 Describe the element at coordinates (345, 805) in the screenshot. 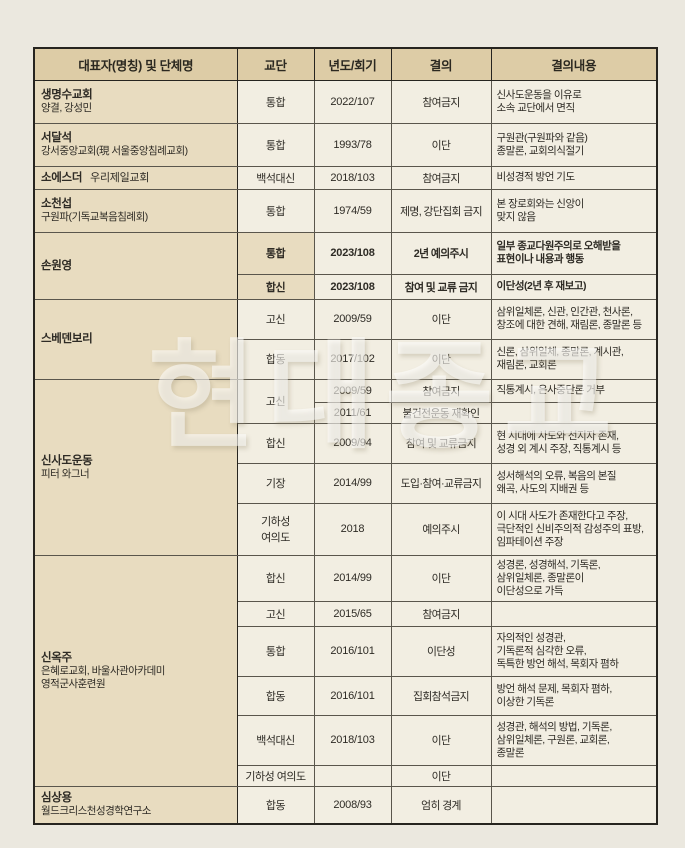

I see `table-row: 심상용 월드크리스천성경학연구소 합동 2008/93 엄히 경계` at that location.